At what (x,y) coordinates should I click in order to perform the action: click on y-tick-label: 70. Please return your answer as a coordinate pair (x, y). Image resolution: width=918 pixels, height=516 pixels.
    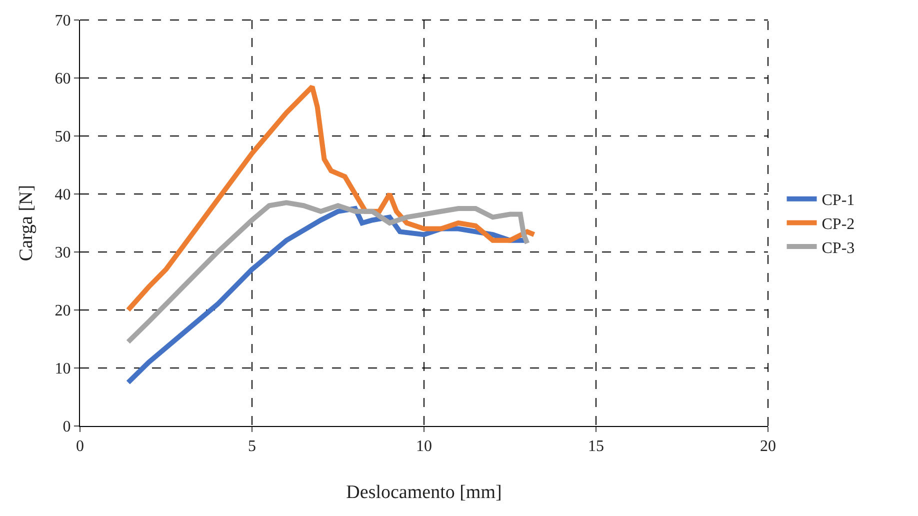
    Looking at the image, I should click on (62, 21).